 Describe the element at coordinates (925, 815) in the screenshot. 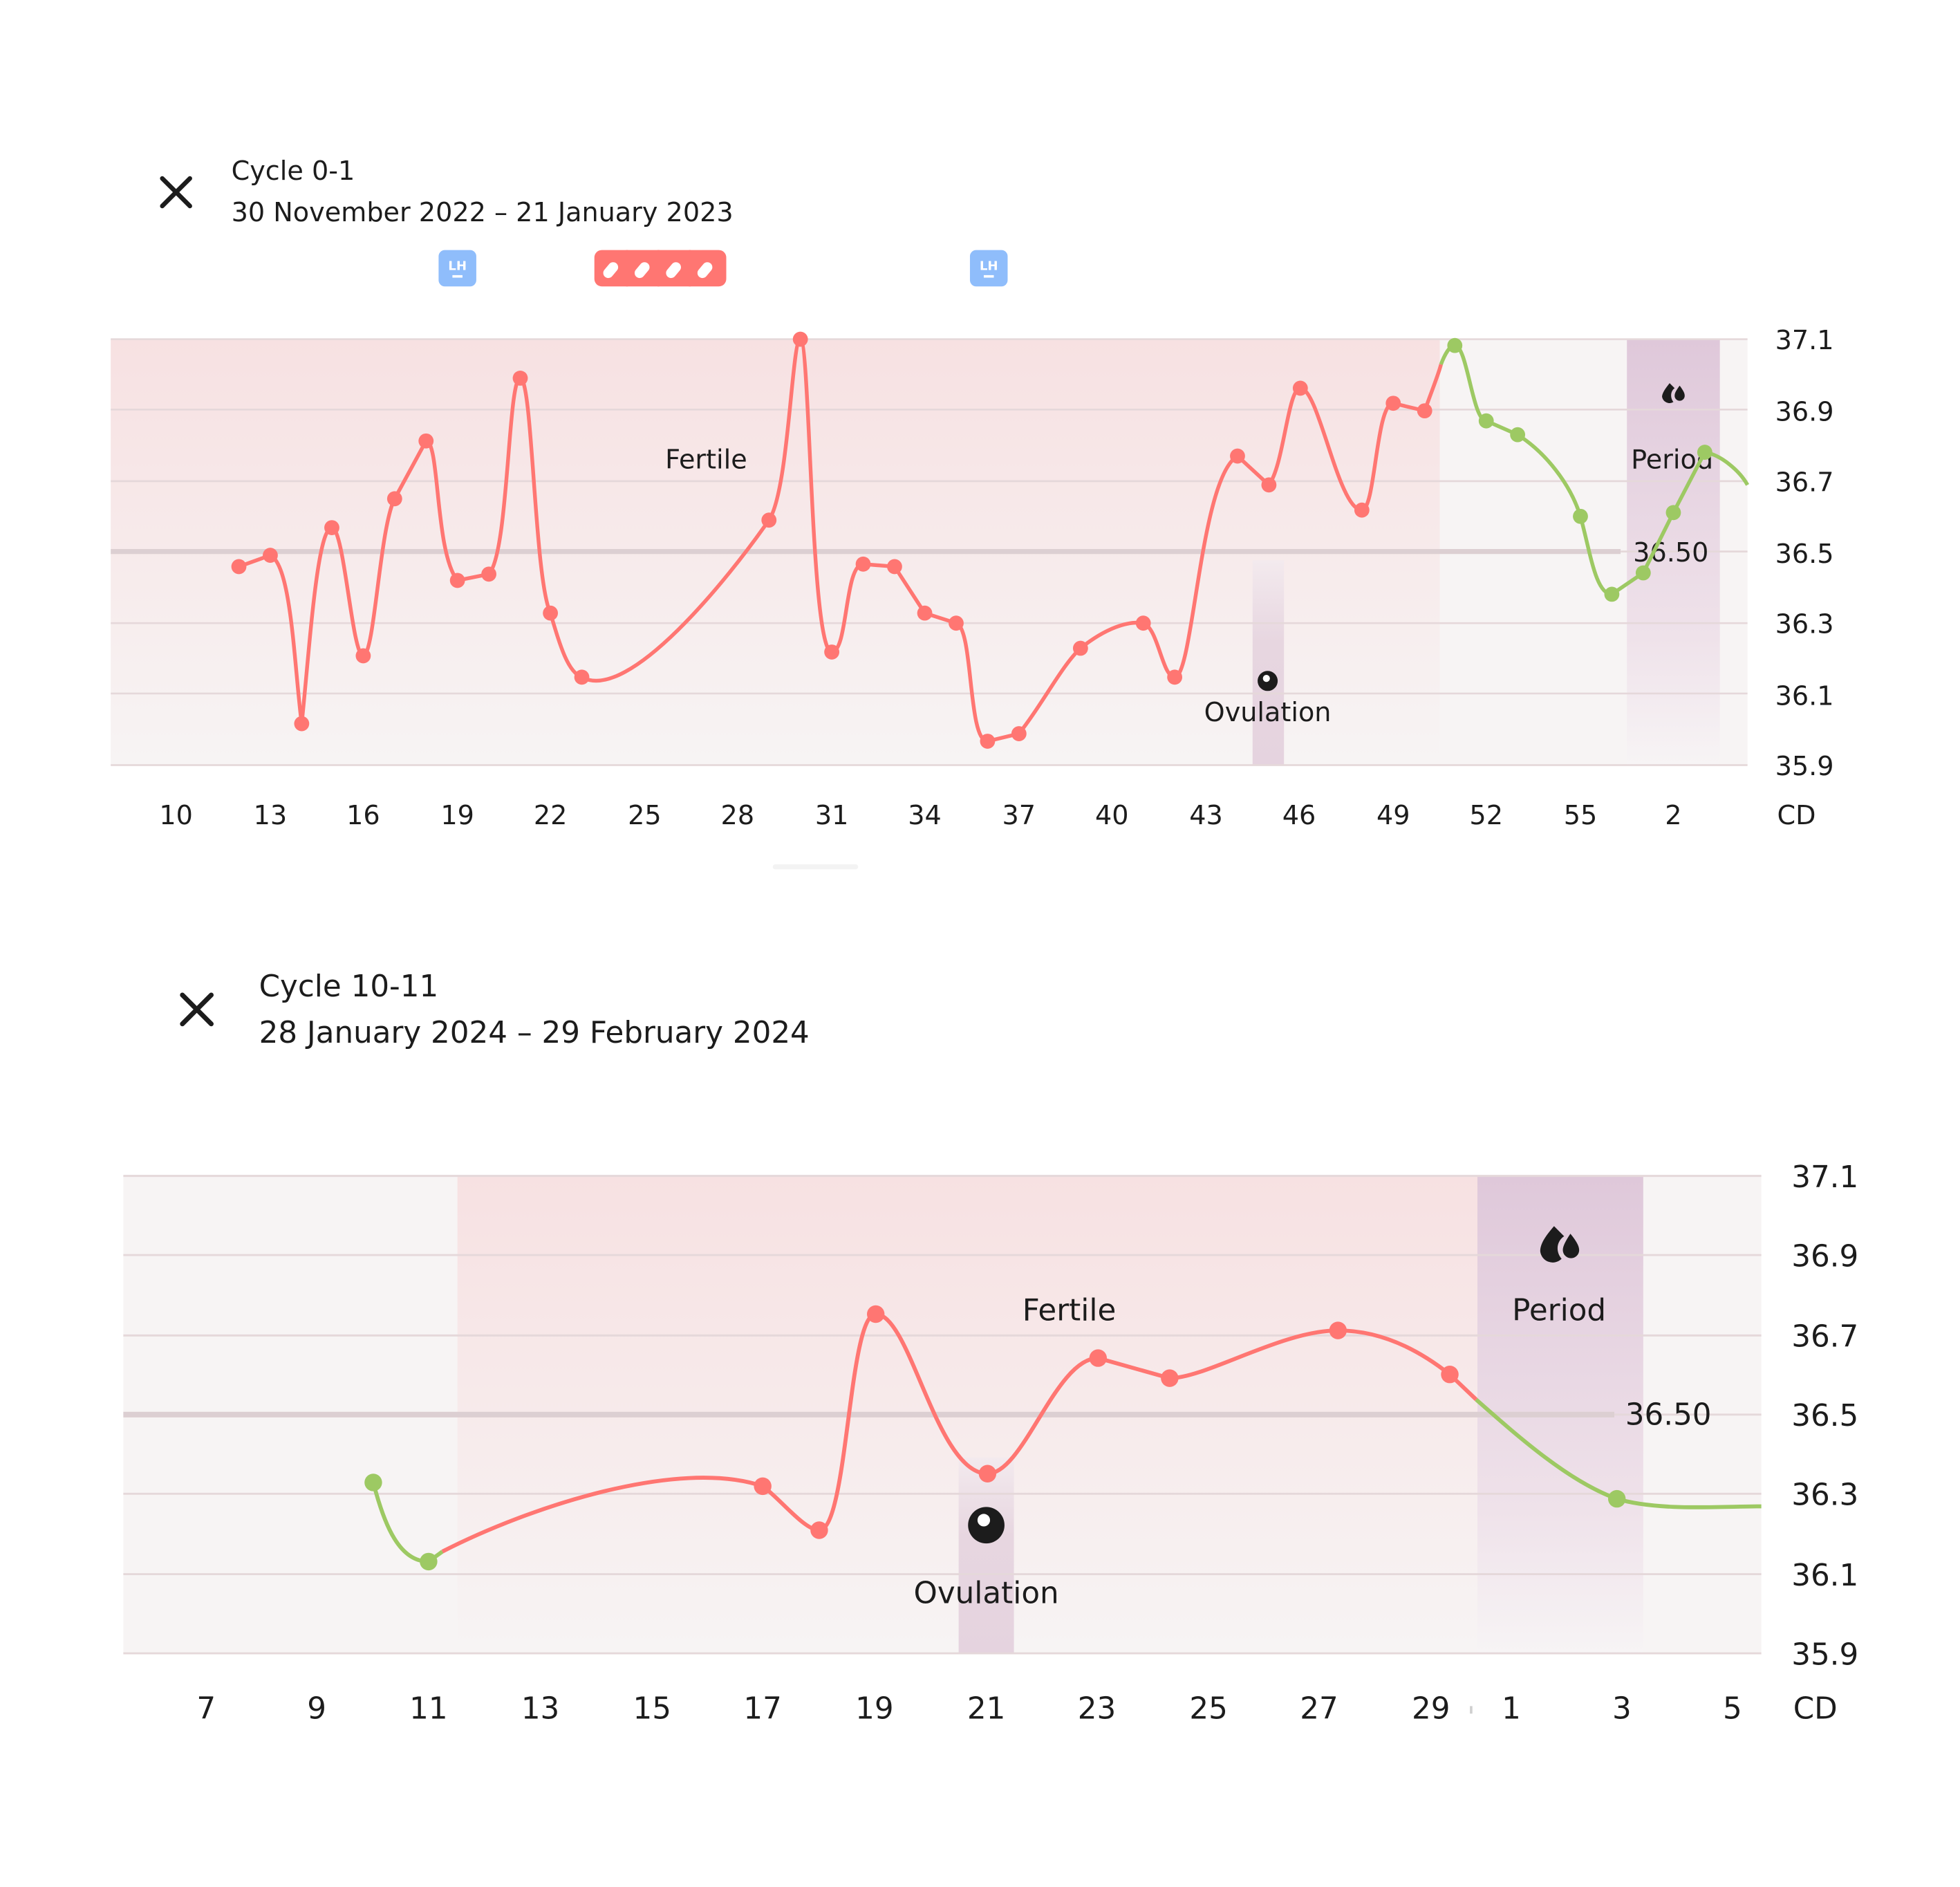

I see `svg-text: 34` at that location.